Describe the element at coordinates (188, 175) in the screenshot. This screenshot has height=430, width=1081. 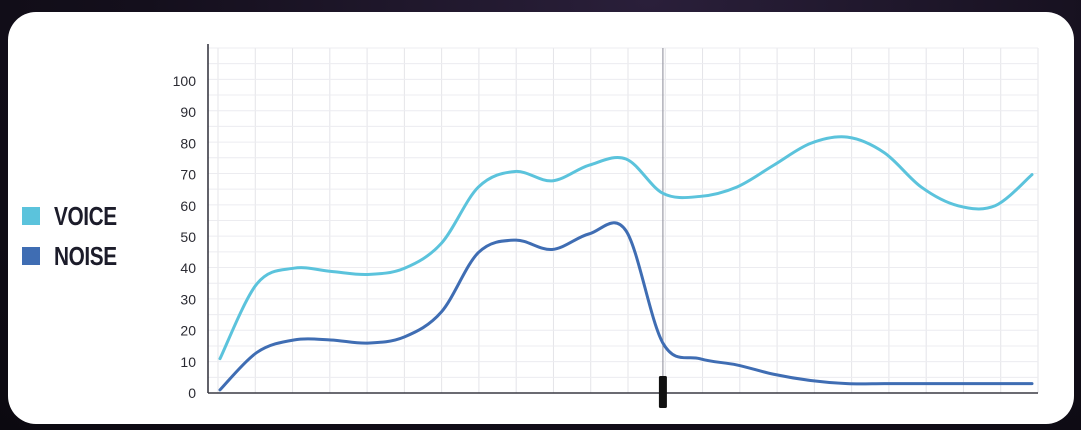
I see `y-tick-label: 70` at that location.